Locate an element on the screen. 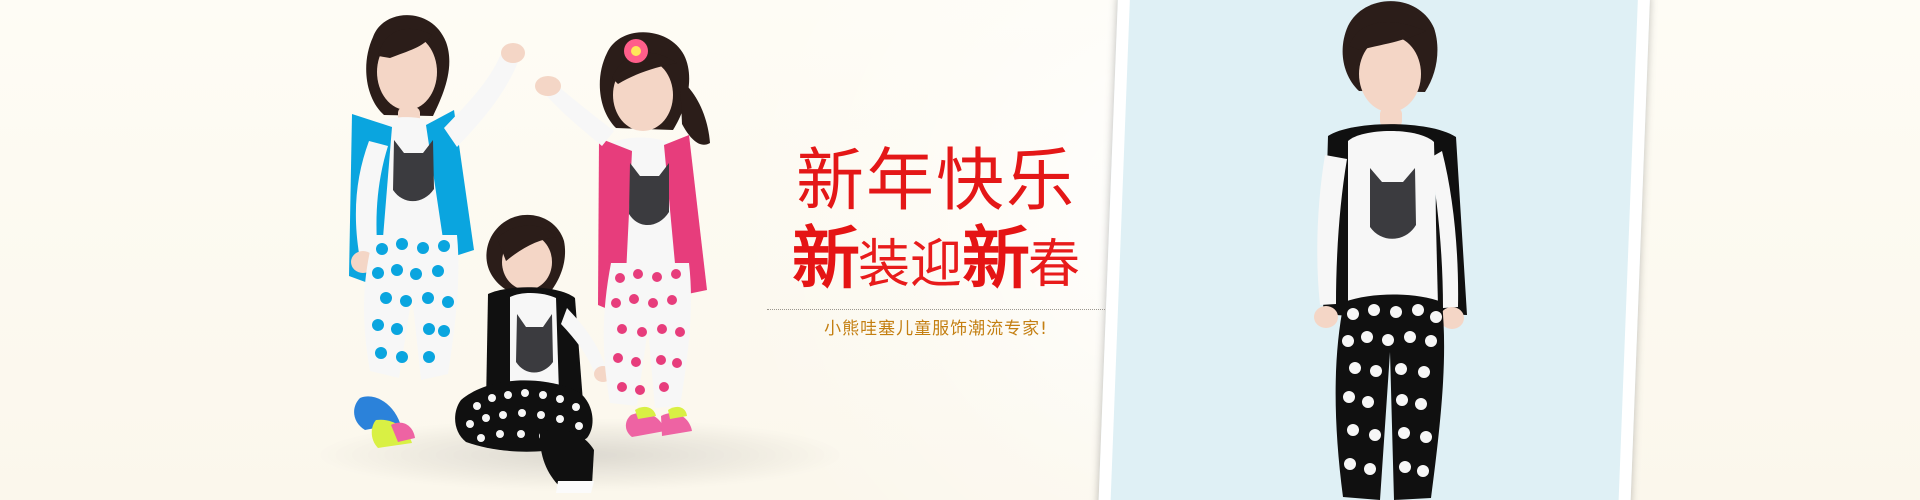 The width and height of the screenshot is (1920, 500). headline-sub: 新装迎新春 is located at coordinates (936, 262).